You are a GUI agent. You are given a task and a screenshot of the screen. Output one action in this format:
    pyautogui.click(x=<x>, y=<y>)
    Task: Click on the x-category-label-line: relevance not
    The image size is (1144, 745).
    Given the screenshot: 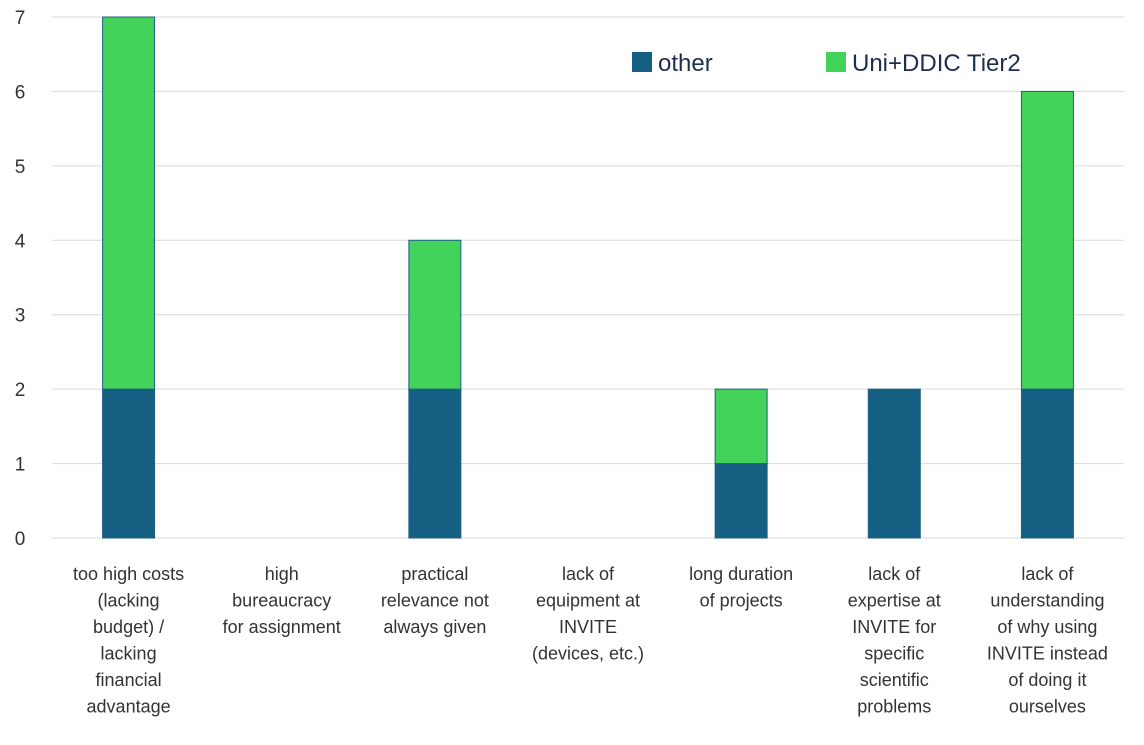 What is the action you would take?
    pyautogui.click(x=435, y=601)
    